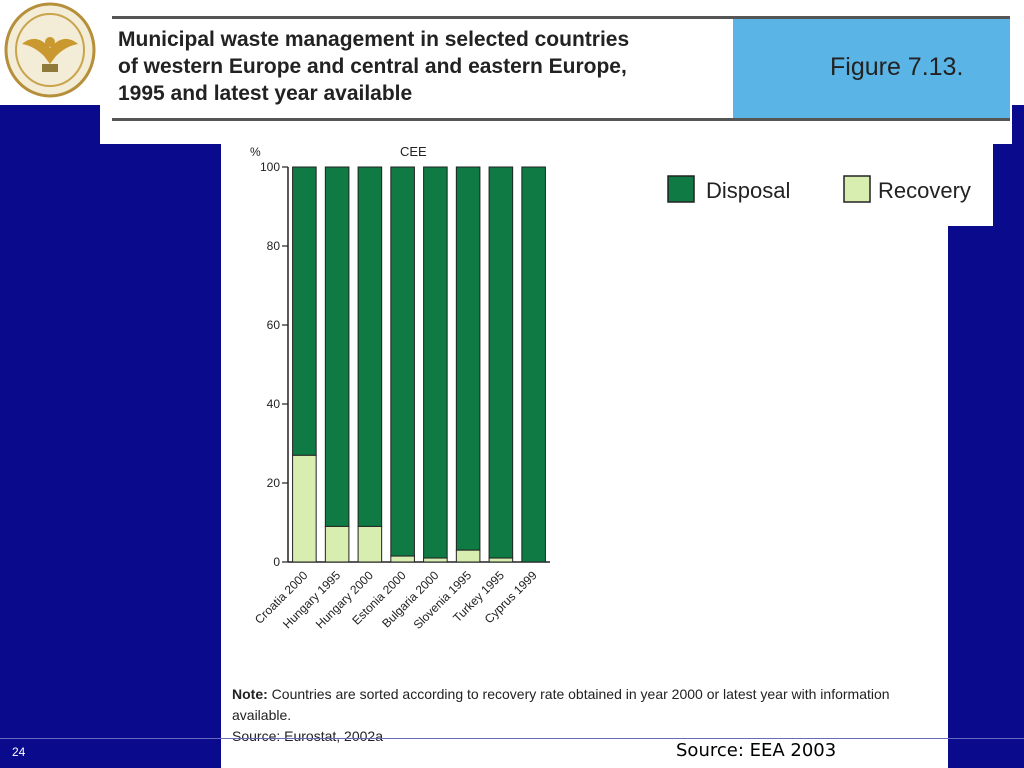 The height and width of the screenshot is (768, 1024). I want to click on y-tick-label: 60, so click(274, 325).